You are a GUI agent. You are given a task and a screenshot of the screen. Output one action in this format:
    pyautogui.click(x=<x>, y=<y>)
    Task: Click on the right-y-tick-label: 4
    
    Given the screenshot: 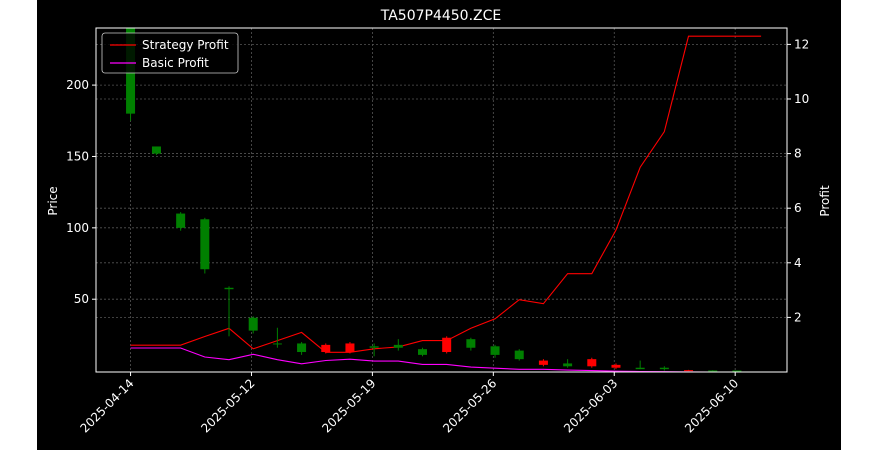 What is the action you would take?
    pyautogui.click(x=798, y=263)
    